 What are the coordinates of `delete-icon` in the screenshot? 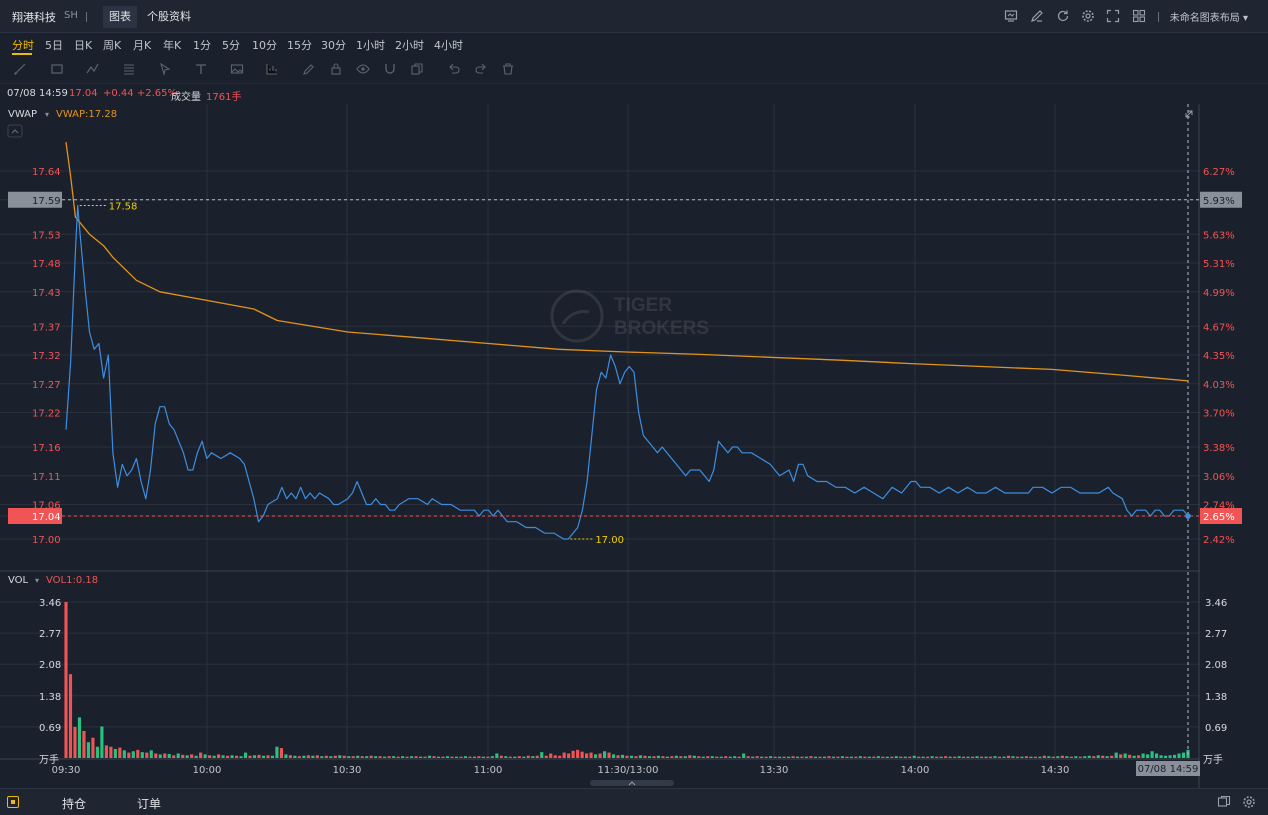 It's located at (508, 69).